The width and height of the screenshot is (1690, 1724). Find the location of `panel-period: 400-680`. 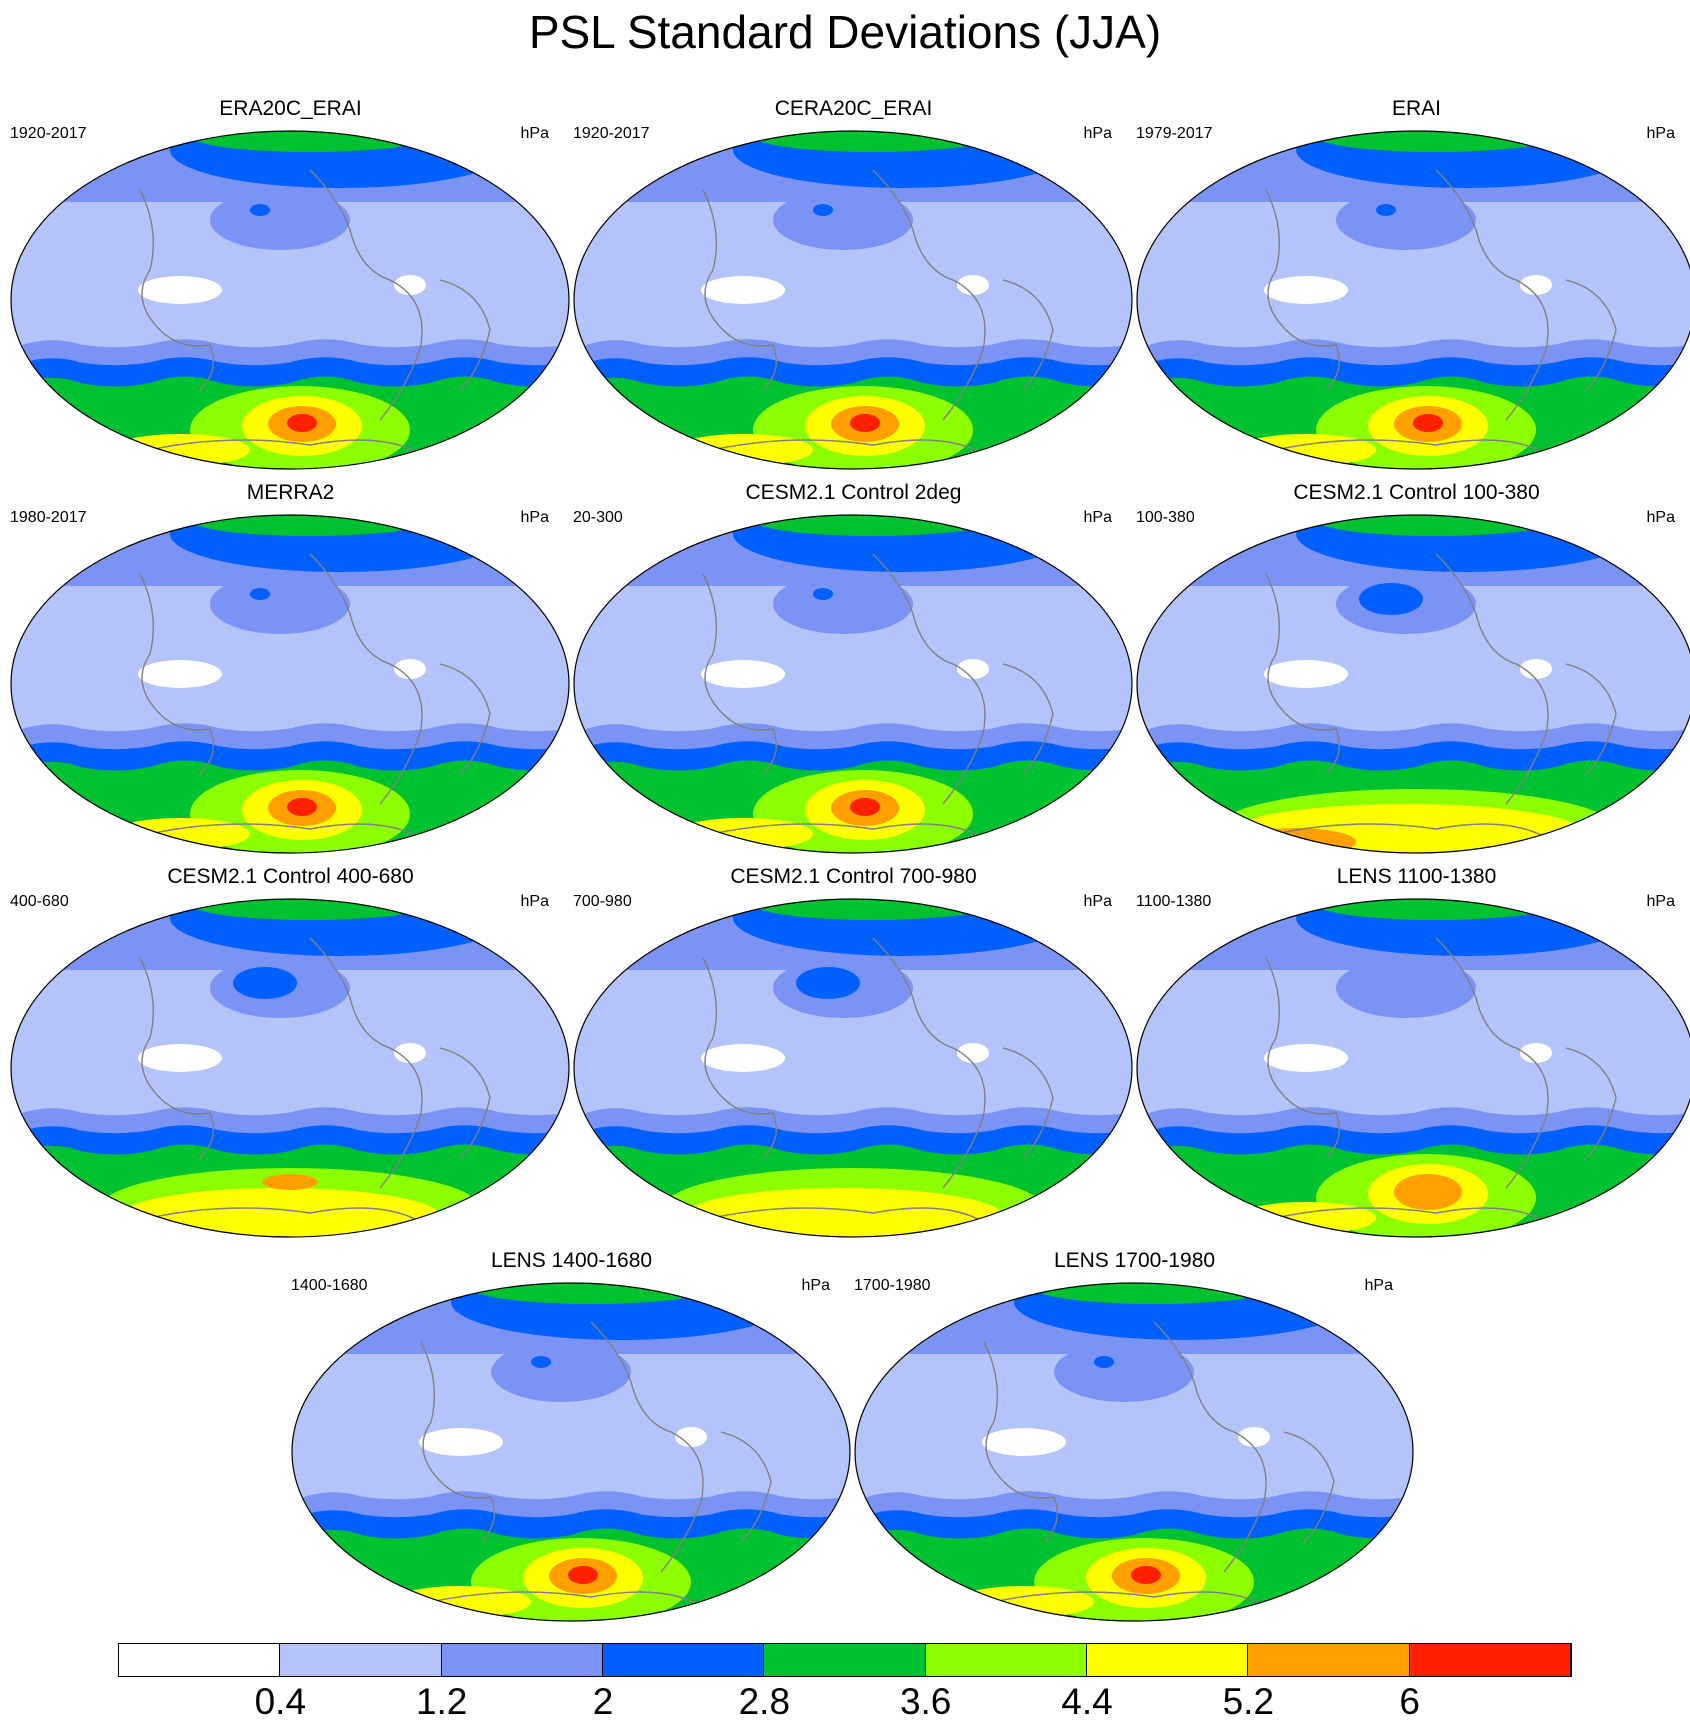

panel-period: 400-680 is located at coordinates (39, 901).